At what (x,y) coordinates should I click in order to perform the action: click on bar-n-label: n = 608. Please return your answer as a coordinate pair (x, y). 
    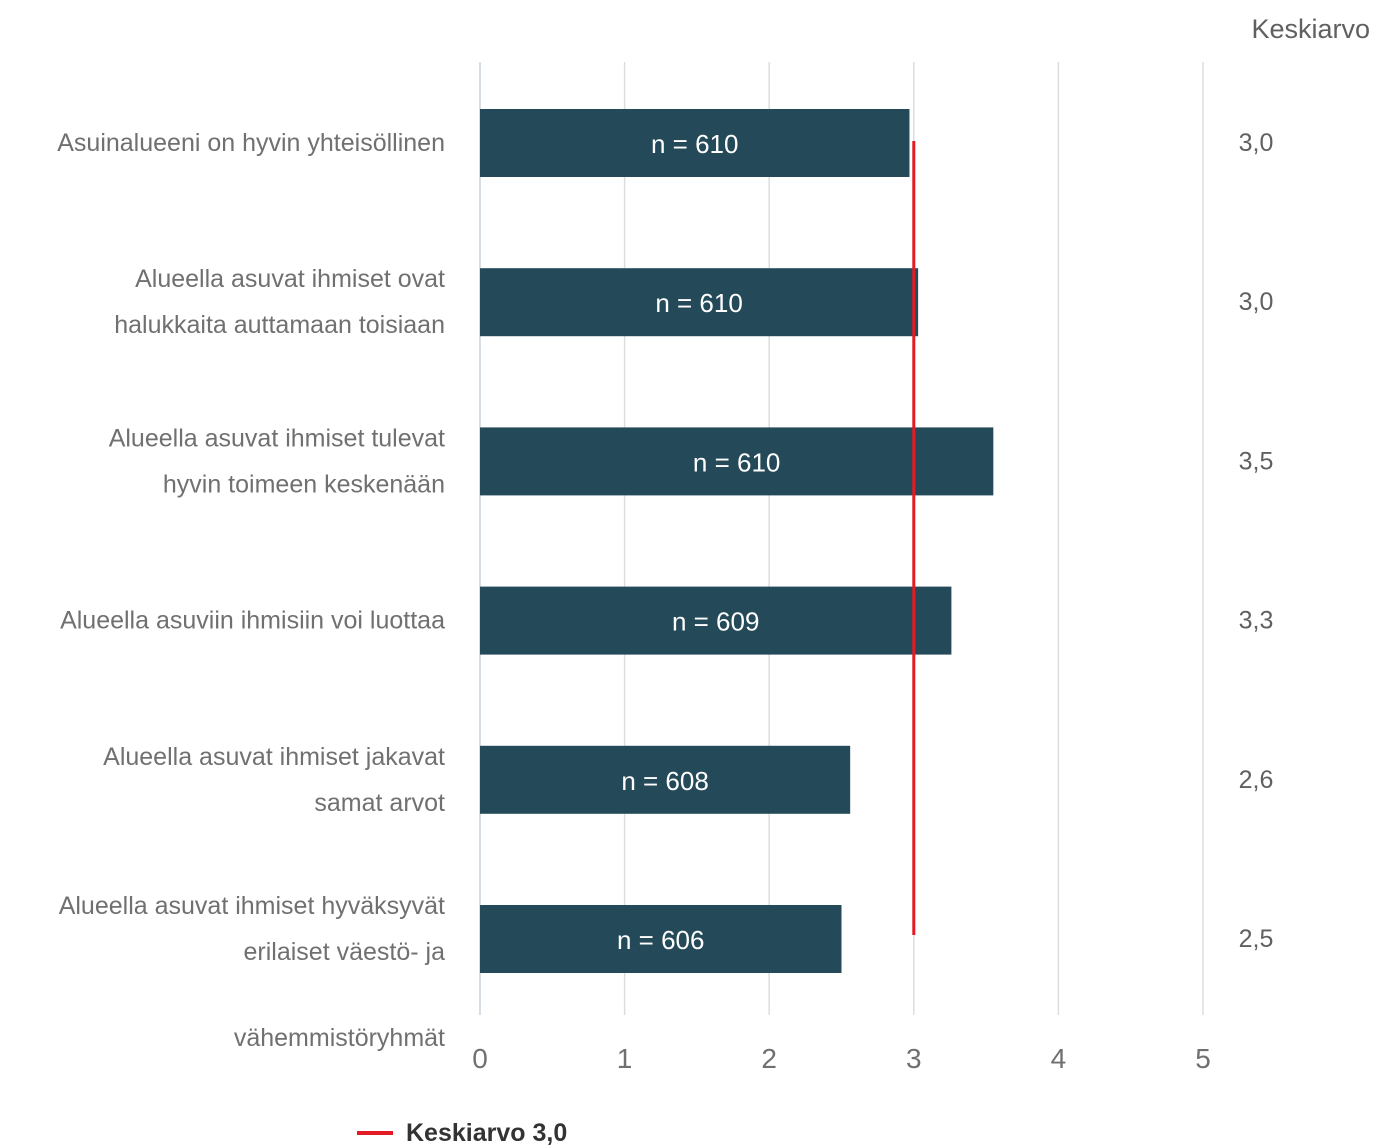
    Looking at the image, I should click on (664, 781).